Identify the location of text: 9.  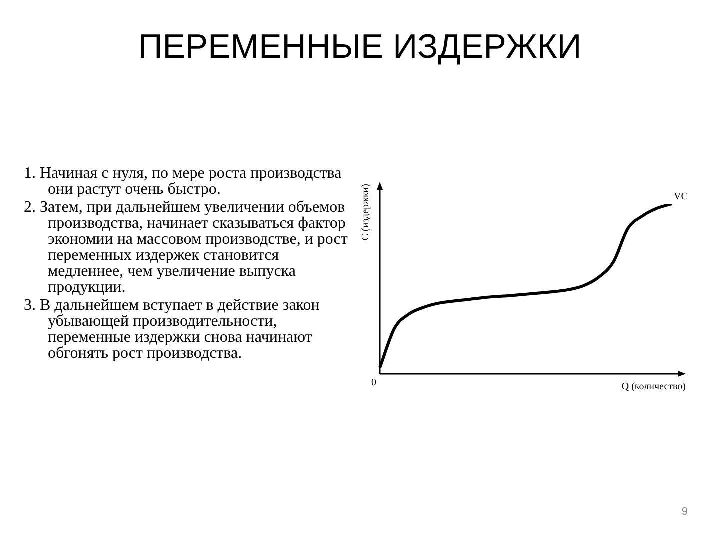
(684, 512).